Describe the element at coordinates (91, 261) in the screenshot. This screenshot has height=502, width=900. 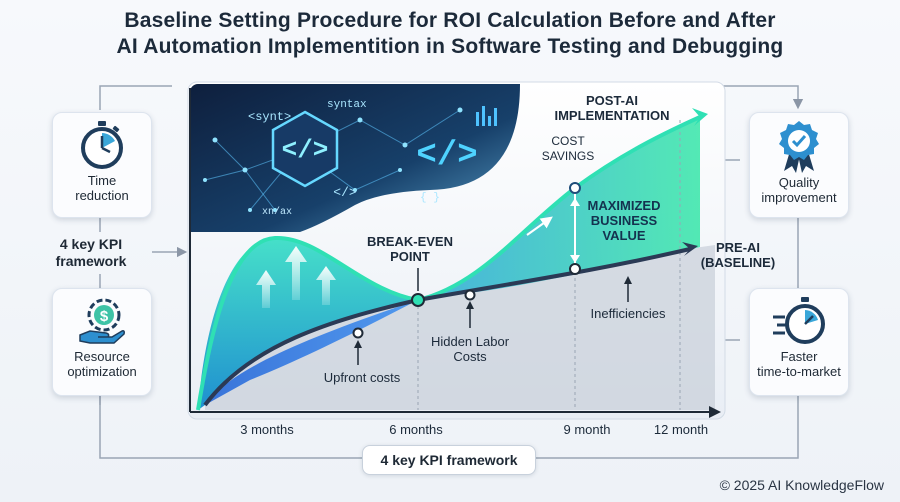
I see `kpi-left-line-2: framework` at that location.